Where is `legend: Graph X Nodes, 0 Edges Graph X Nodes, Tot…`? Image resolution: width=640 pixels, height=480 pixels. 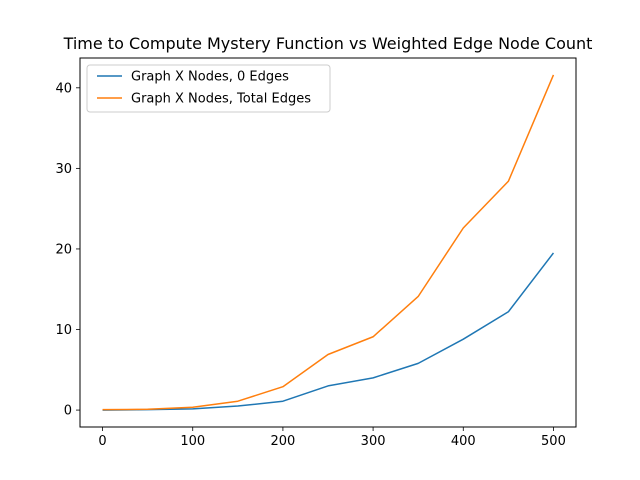
legend: Graph X Nodes, 0 Edges Graph X Nodes, Tot… is located at coordinates (208, 88).